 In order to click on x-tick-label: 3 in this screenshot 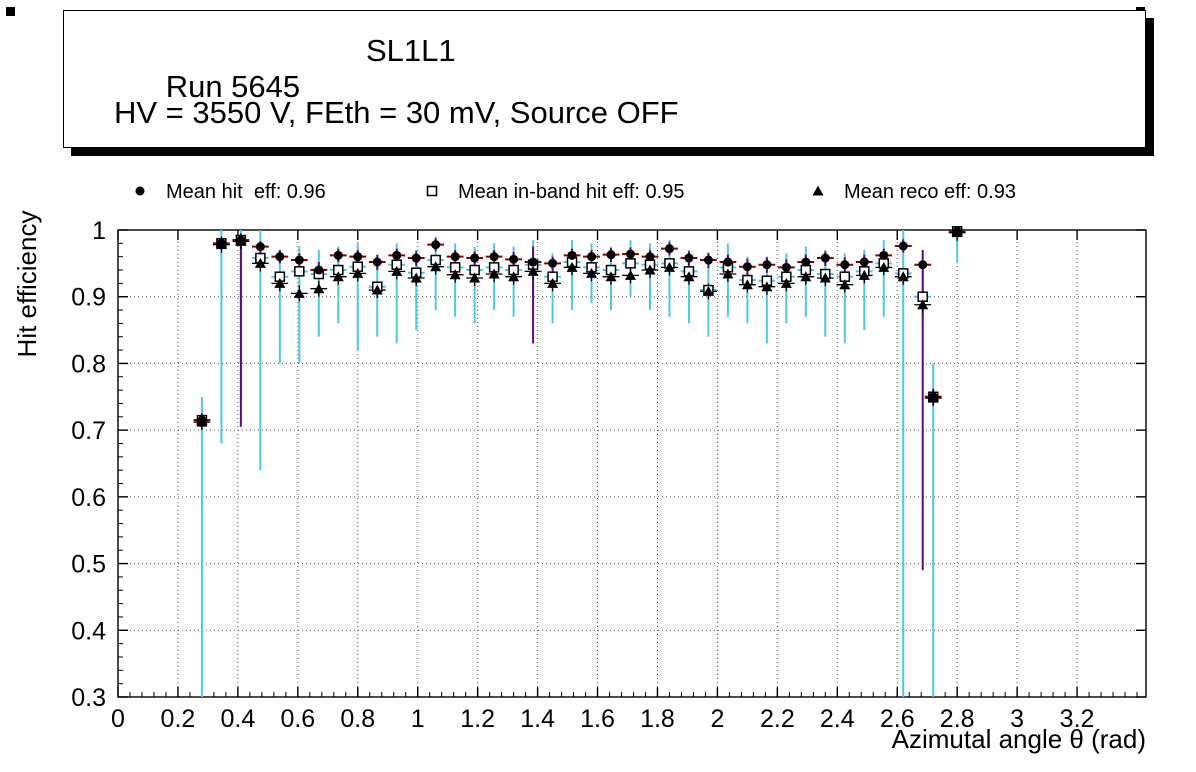, I will do `click(1017, 719)`.